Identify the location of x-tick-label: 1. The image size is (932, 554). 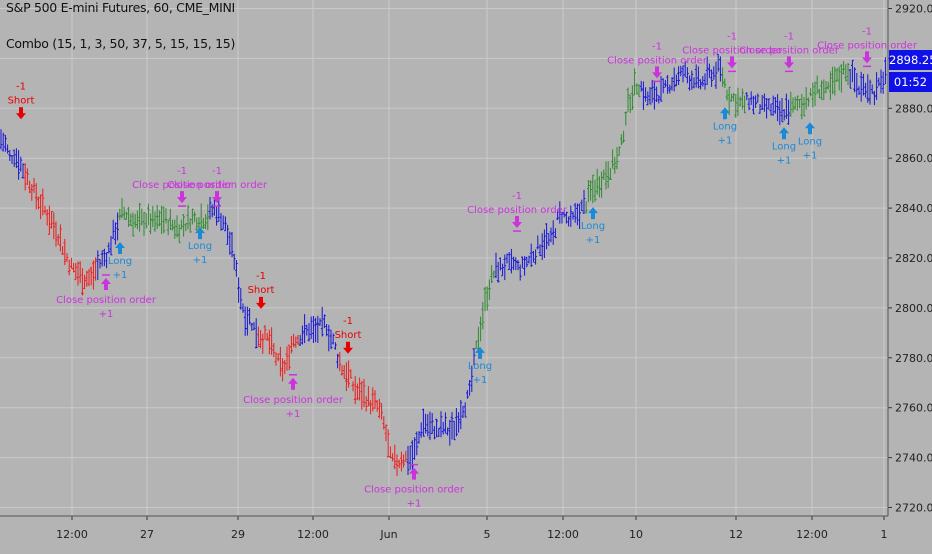
(884, 534).